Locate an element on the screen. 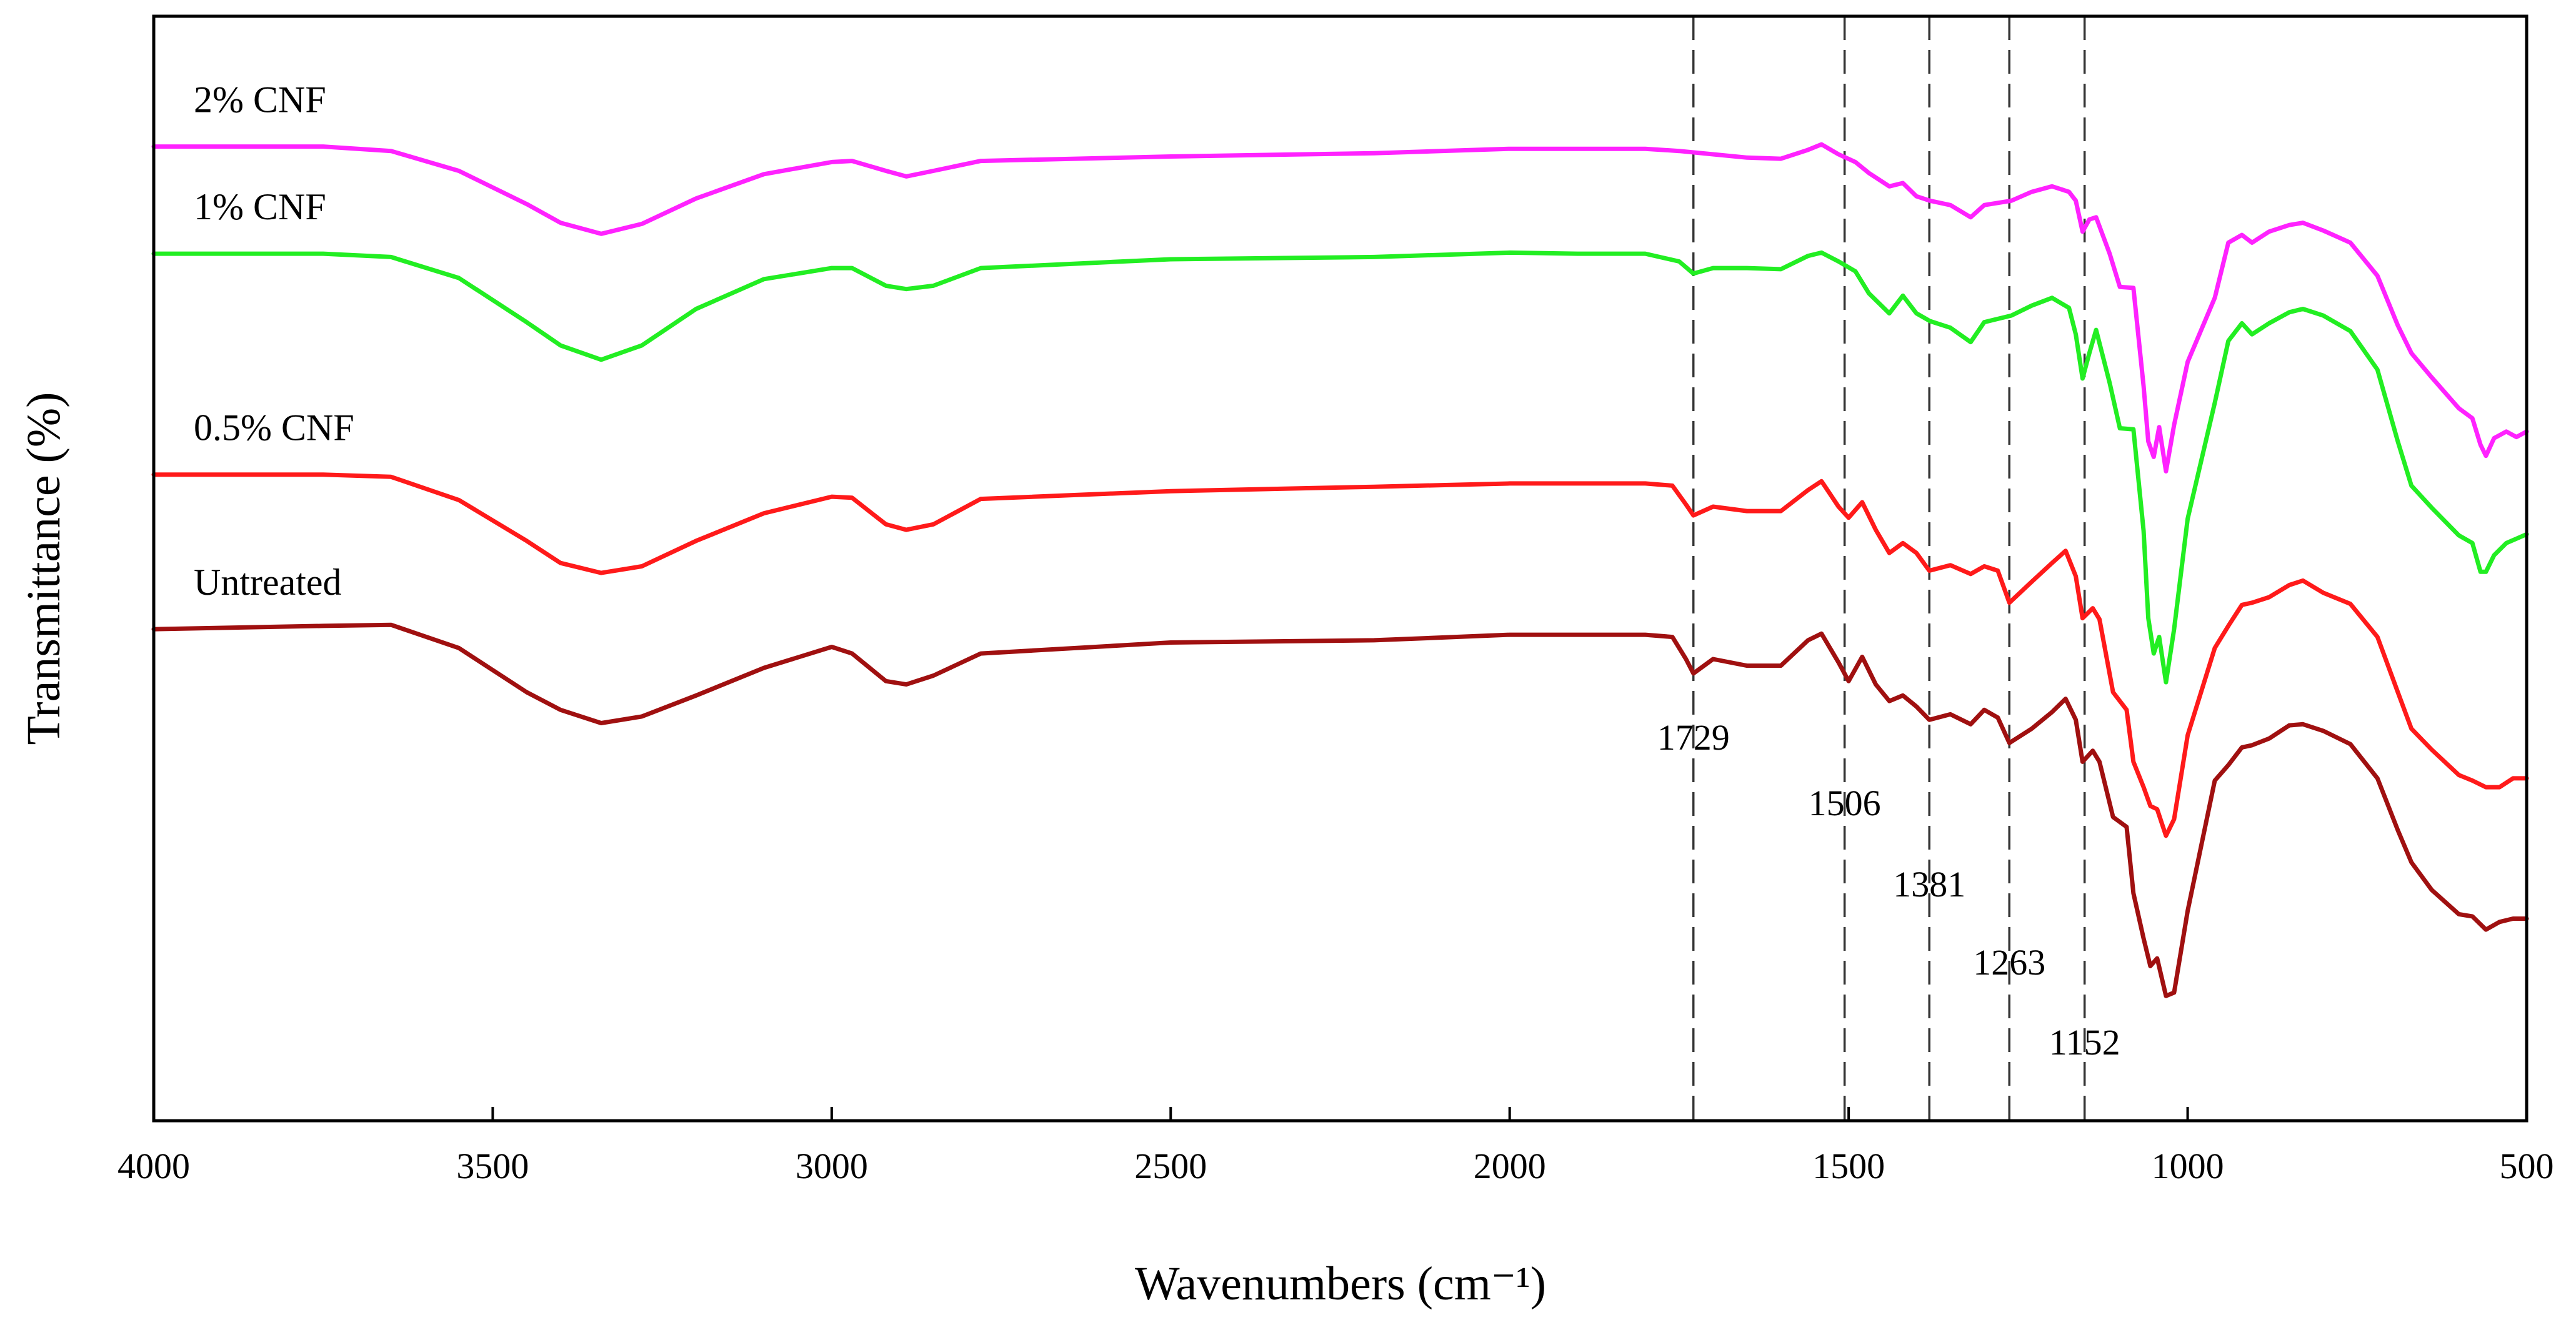 This screenshot has height=1330, width=2576. peak-label-1506: 1506 is located at coordinates (1845, 803).